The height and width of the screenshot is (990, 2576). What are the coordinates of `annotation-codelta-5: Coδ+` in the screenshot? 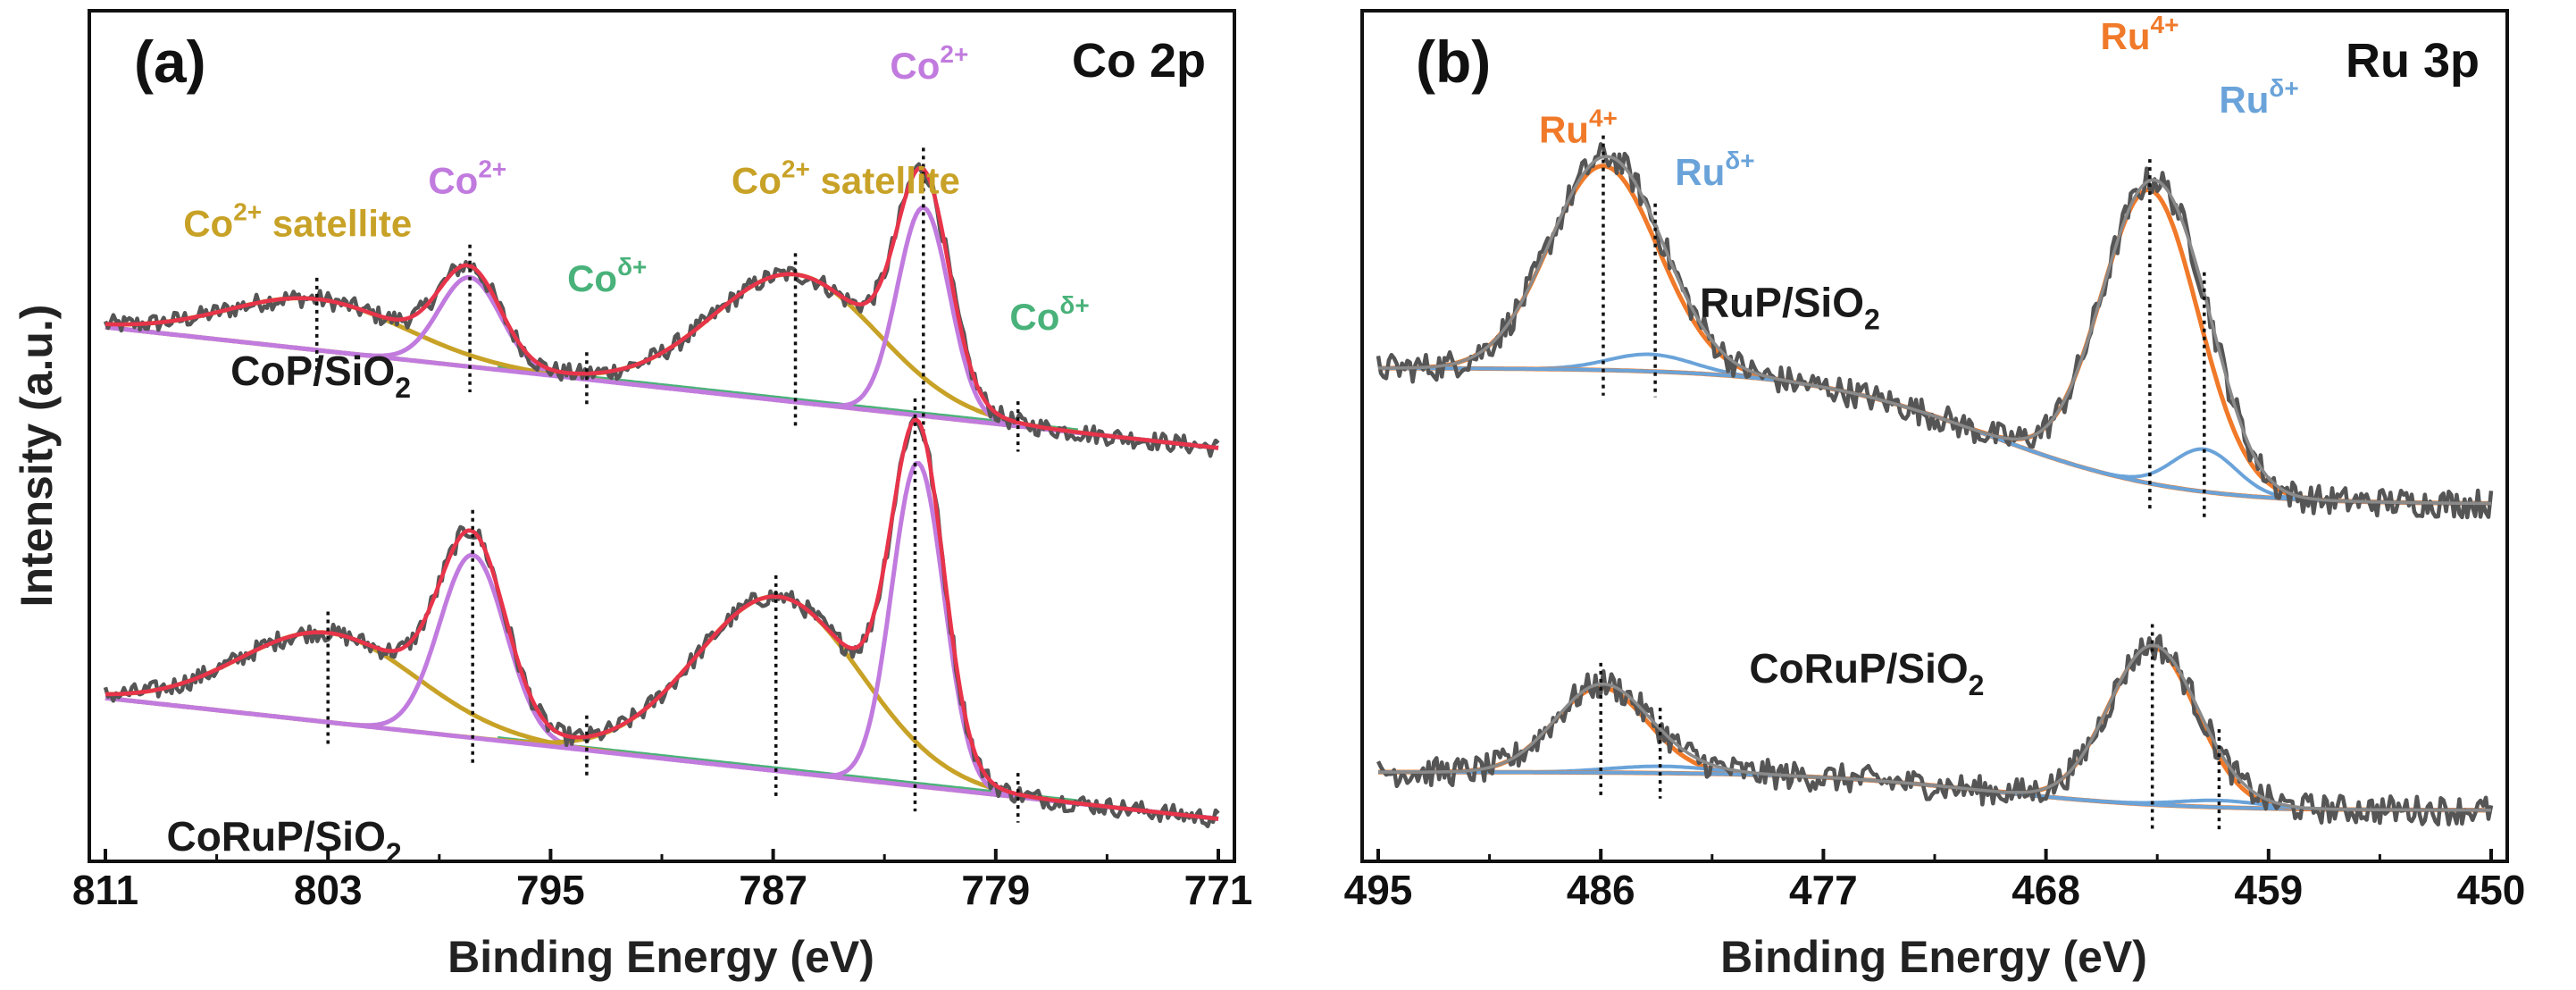 It's located at (1049, 315).